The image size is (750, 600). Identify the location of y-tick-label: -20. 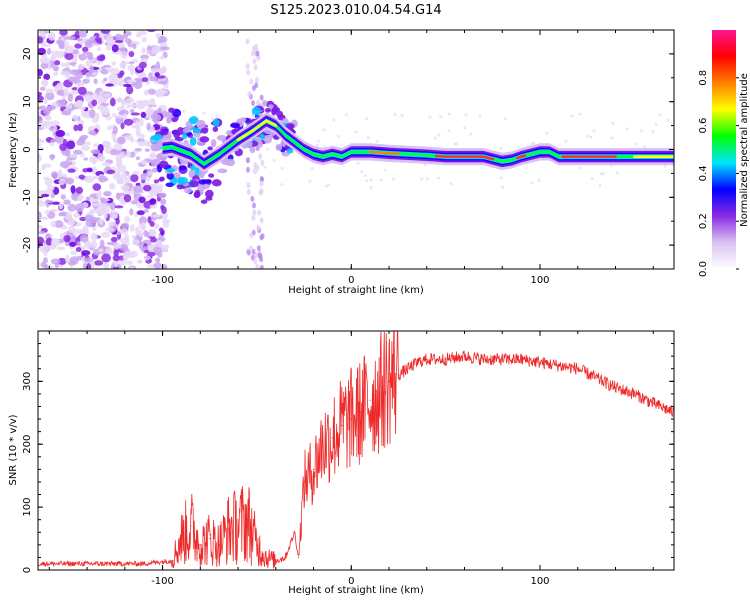
(27, 245).